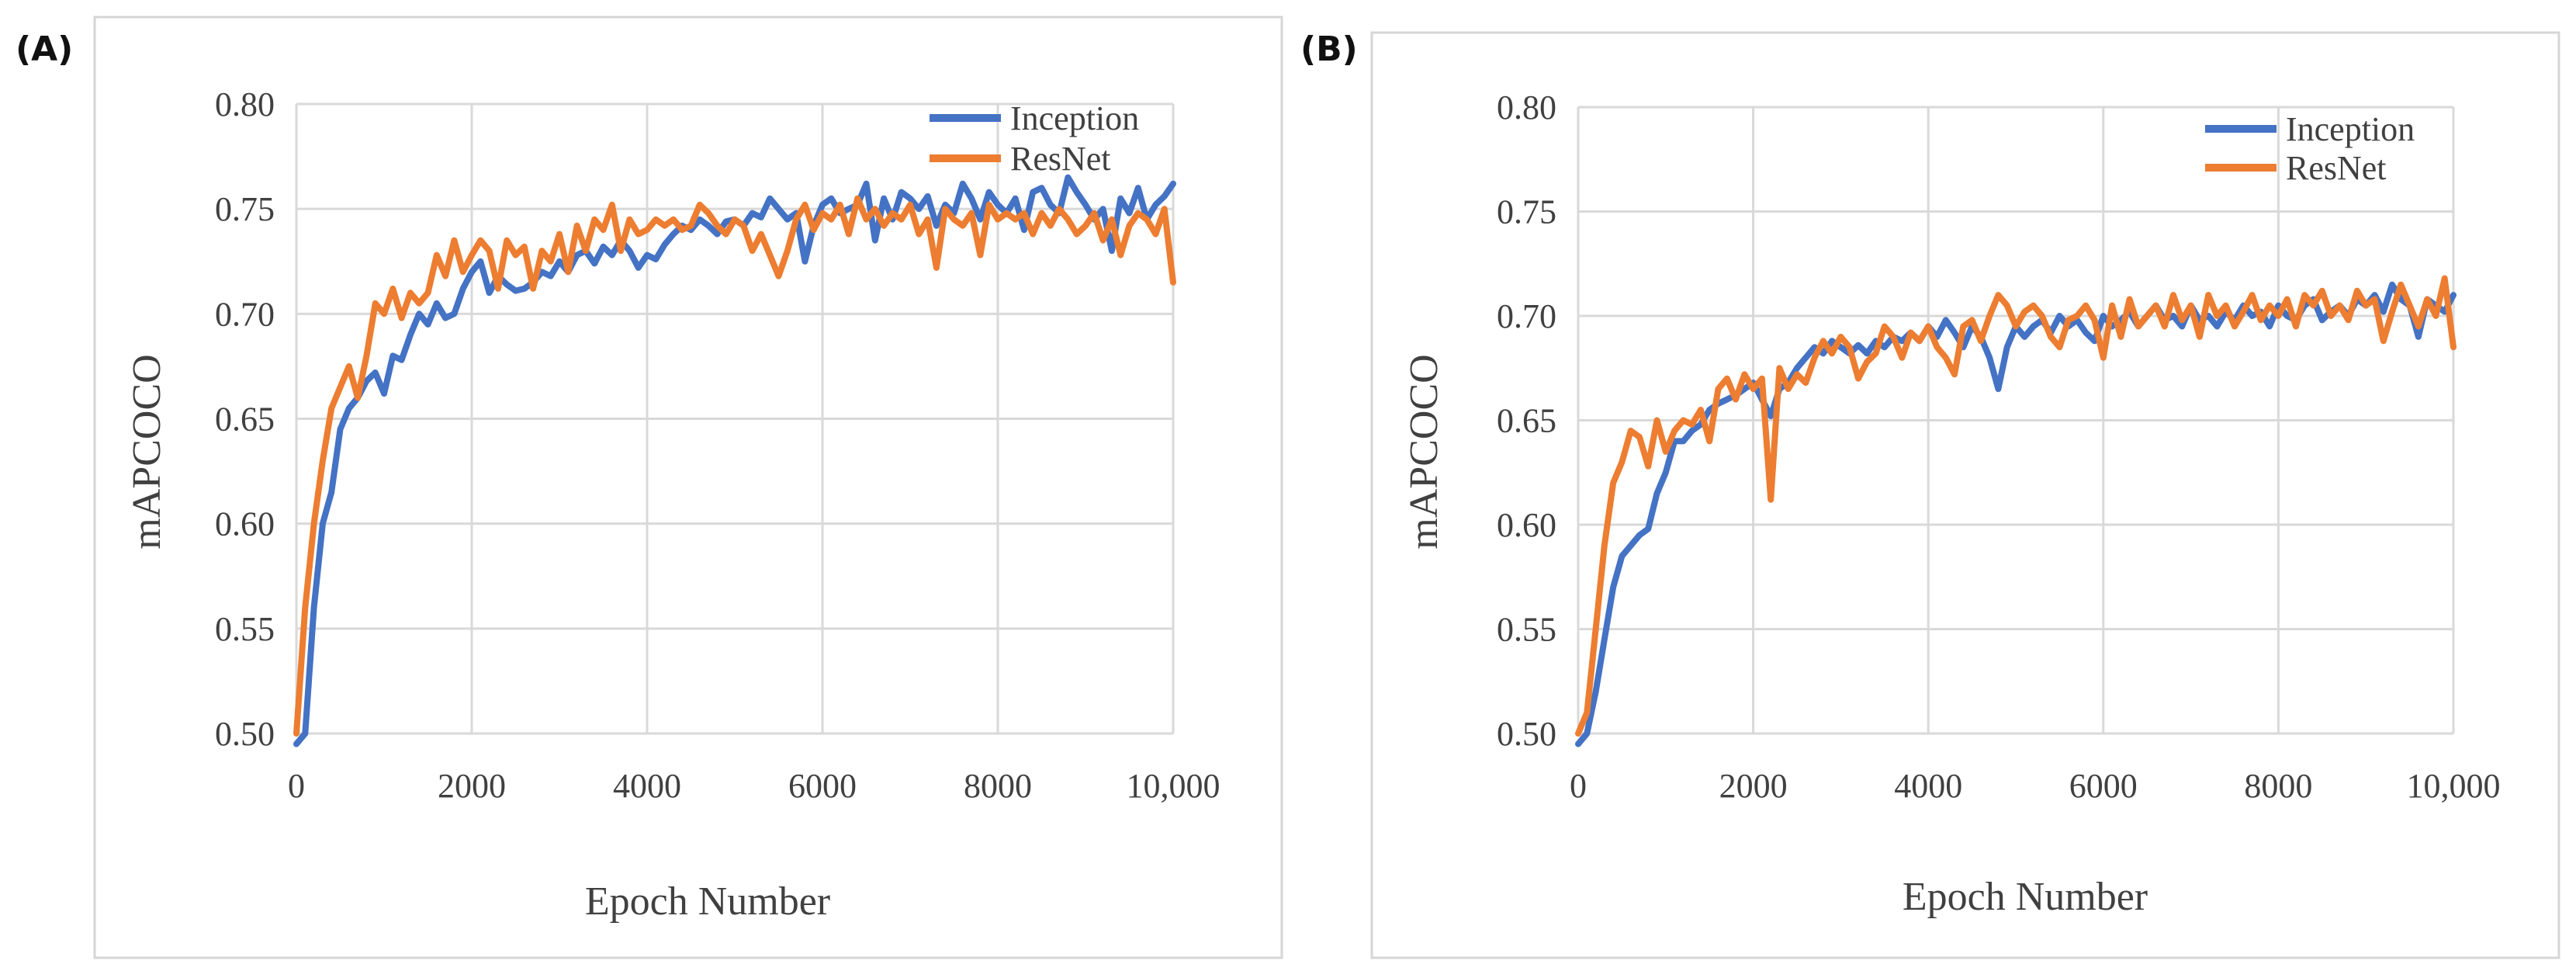 The image size is (2576, 978). I want to click on x-axis-title-b: Epoch Number, so click(2025, 897).